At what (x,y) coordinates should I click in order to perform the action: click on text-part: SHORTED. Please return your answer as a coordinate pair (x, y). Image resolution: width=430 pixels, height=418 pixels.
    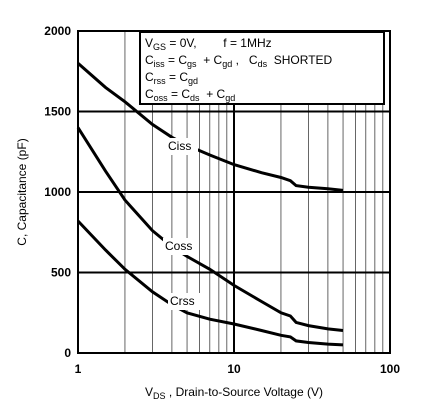
    Looking at the image, I should click on (299, 60).